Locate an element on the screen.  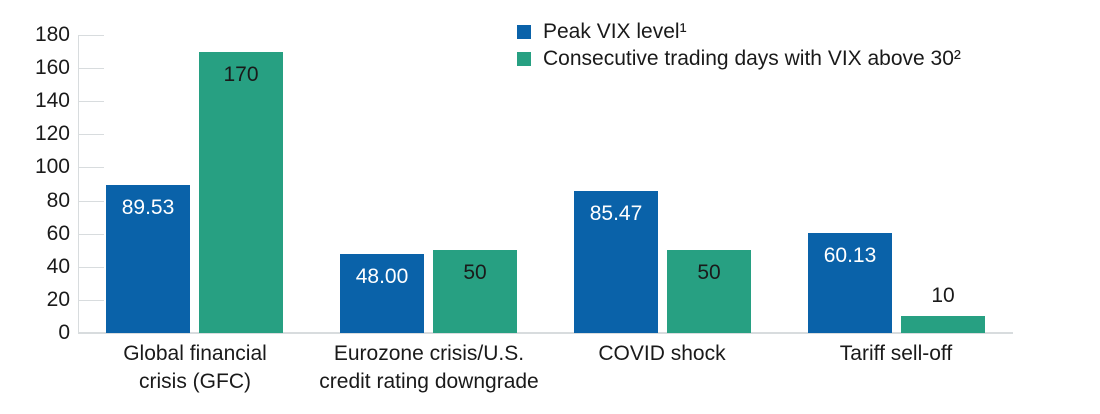
y-axis-tick-label: 0 is located at coordinates (64, 332).